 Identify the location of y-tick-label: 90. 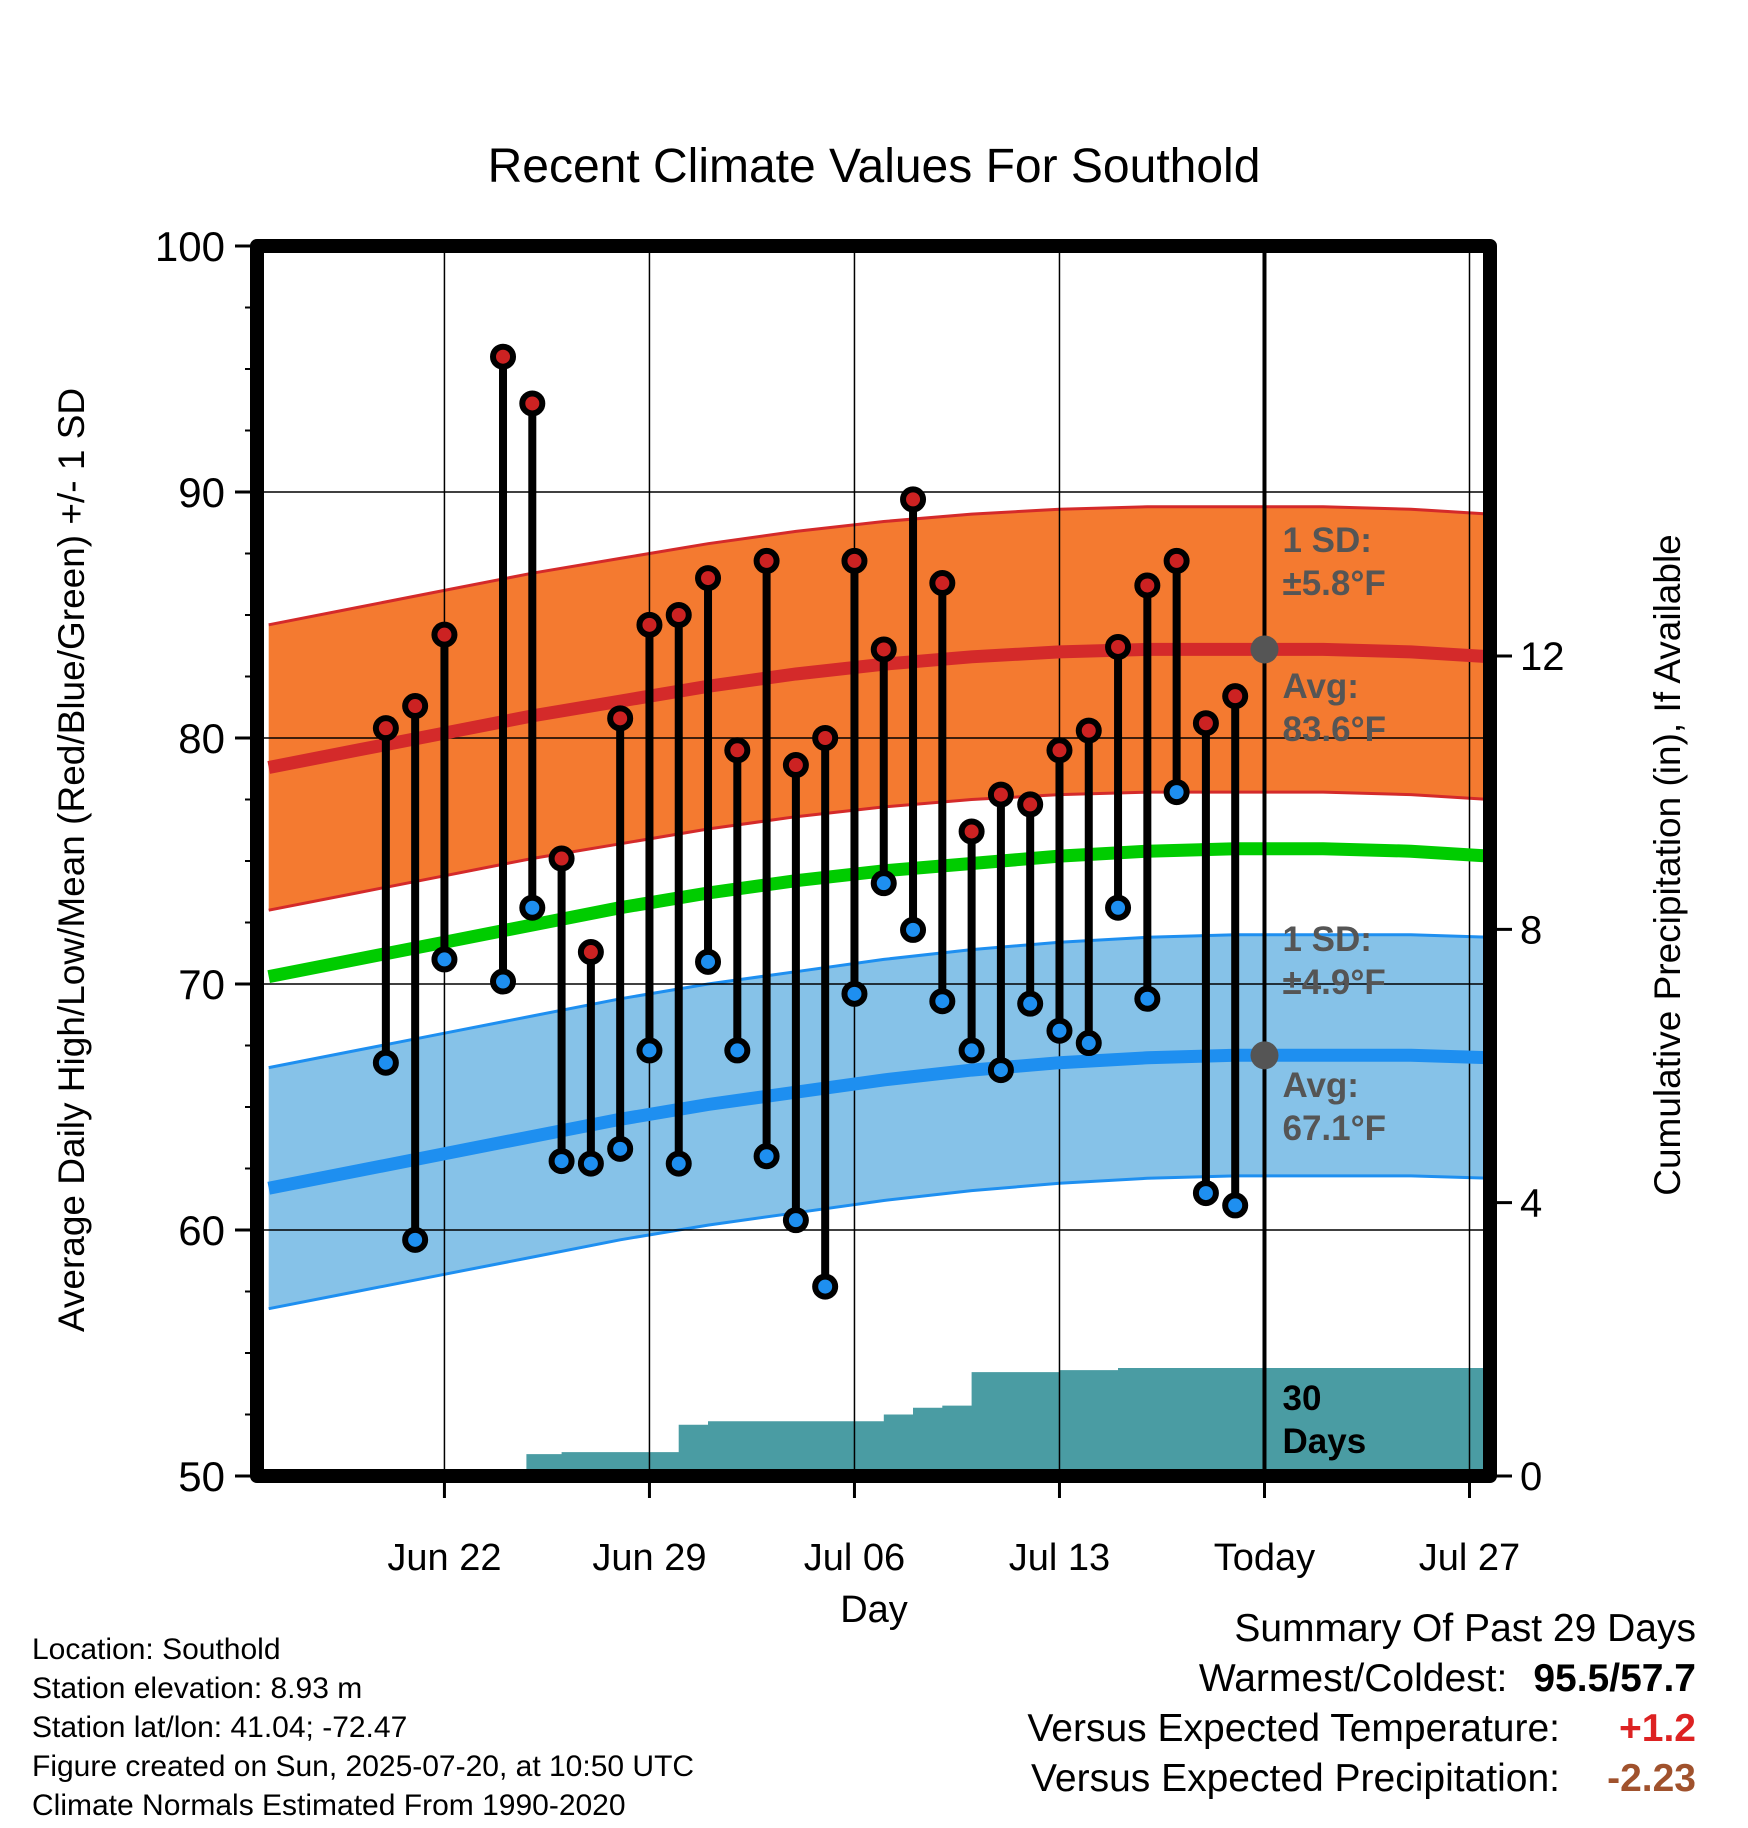
(201, 492).